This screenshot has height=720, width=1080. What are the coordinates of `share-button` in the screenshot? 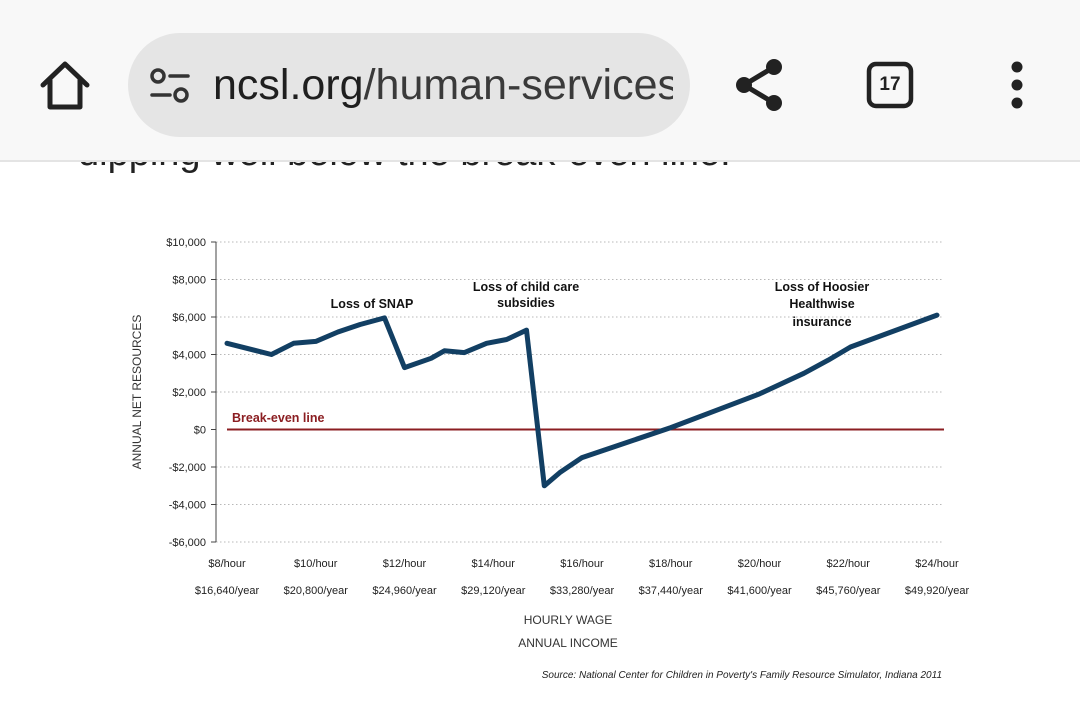 It's located at (759, 85).